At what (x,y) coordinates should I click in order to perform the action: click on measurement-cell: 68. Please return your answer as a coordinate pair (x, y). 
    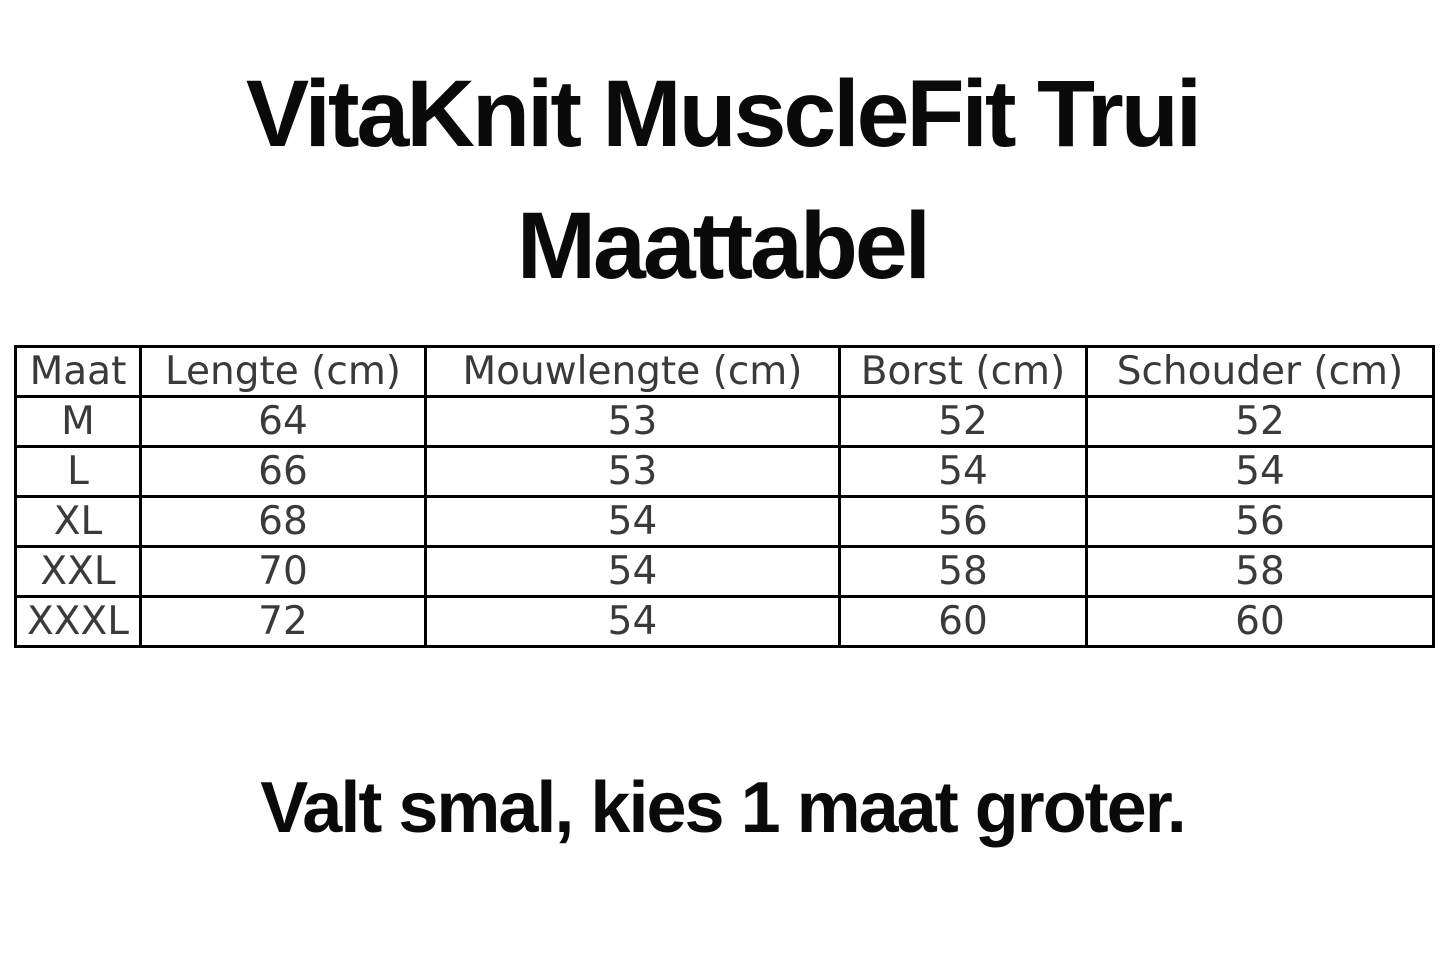
    Looking at the image, I should click on (283, 521).